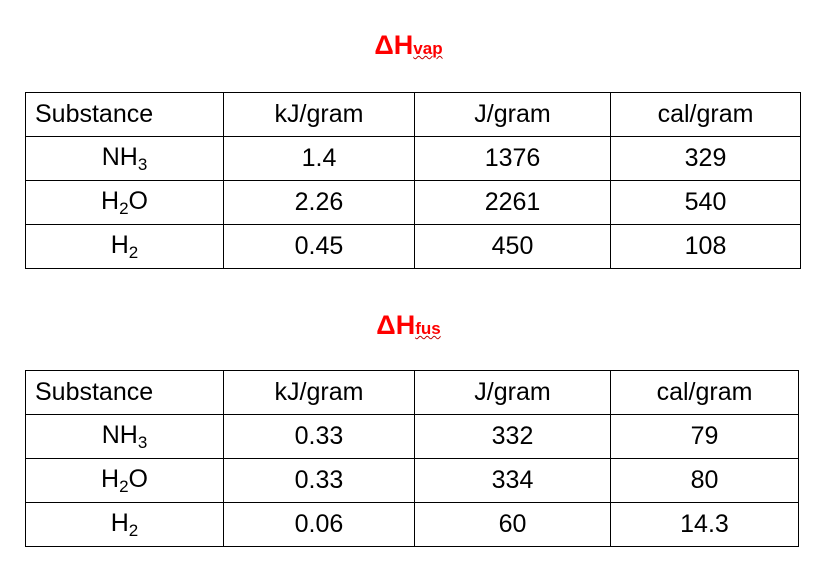 Image resolution: width=817 pixels, height=588 pixels. What do you see at coordinates (319, 202) in the screenshot?
I see `value-cell: 2.26` at bounding box center [319, 202].